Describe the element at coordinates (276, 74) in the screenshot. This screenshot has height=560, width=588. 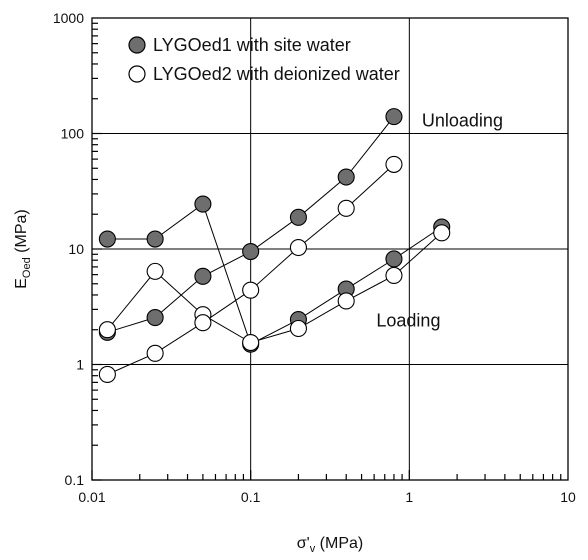
I see `legend-label-deionized-water: LYGOed2 with deionized water` at that location.